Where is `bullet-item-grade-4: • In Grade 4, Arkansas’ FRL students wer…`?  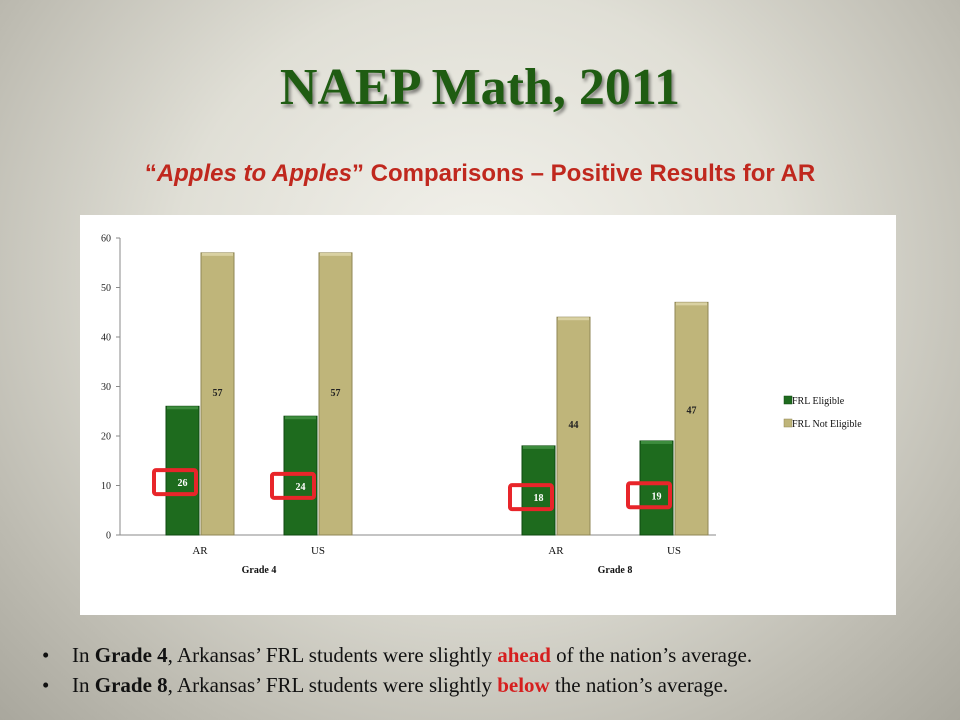
bullet-item-grade-4: • In Grade 4, Arkansas’ FRL students wer… is located at coordinates (497, 655).